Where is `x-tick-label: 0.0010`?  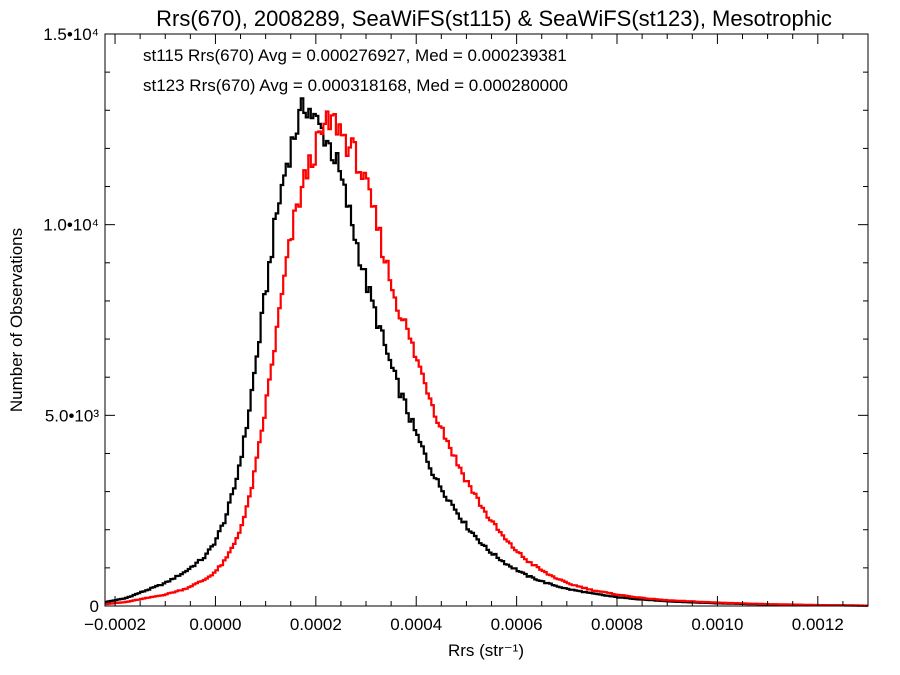 x-tick-label: 0.0010 is located at coordinates (717, 624).